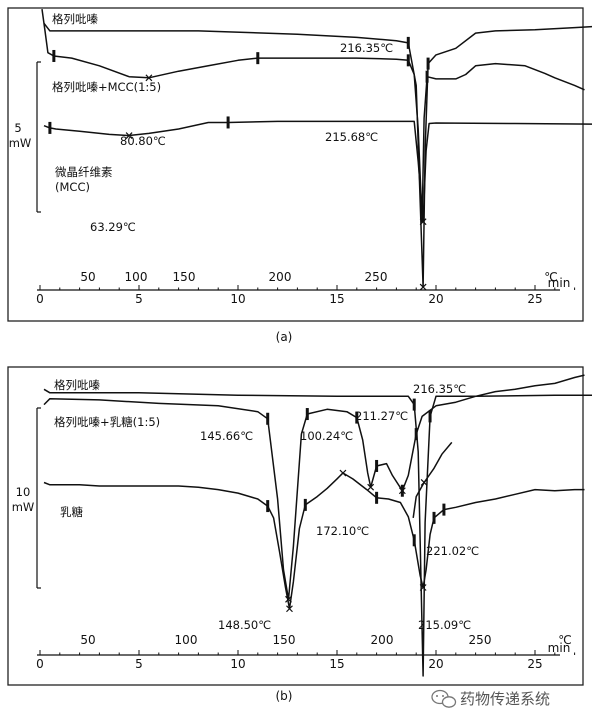 Image resolution: width=592 pixels, height=725 pixels. I want to click on annotation-a-63-29: 63.29℃, so click(113, 227).